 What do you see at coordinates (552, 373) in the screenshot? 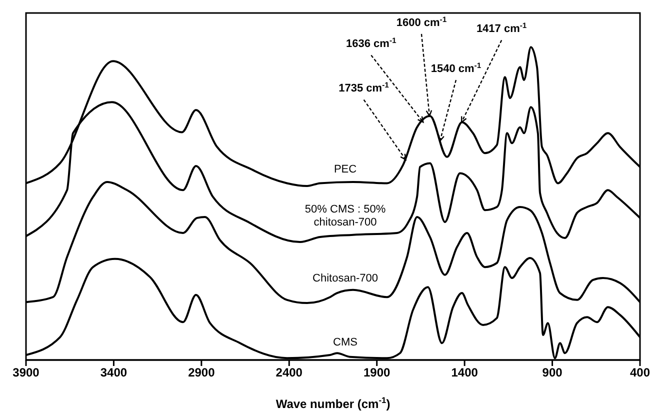
I see `x-tick-label: 900` at bounding box center [552, 373].